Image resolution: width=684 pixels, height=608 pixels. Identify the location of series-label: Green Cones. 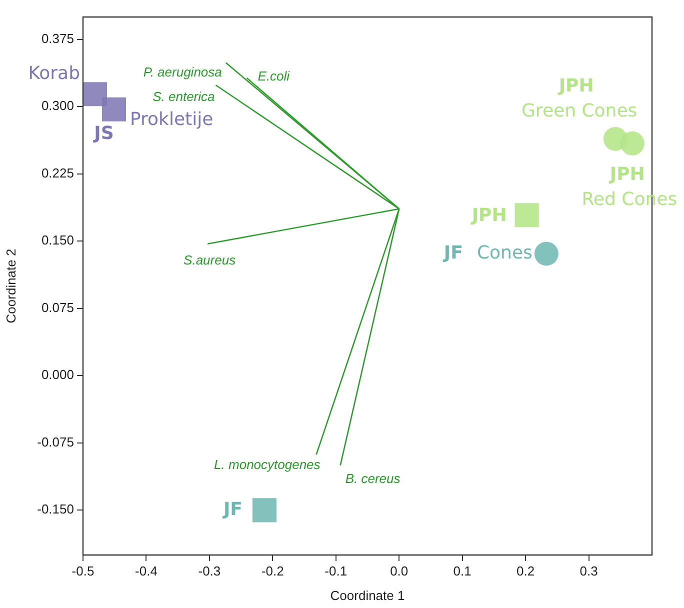
(579, 111).